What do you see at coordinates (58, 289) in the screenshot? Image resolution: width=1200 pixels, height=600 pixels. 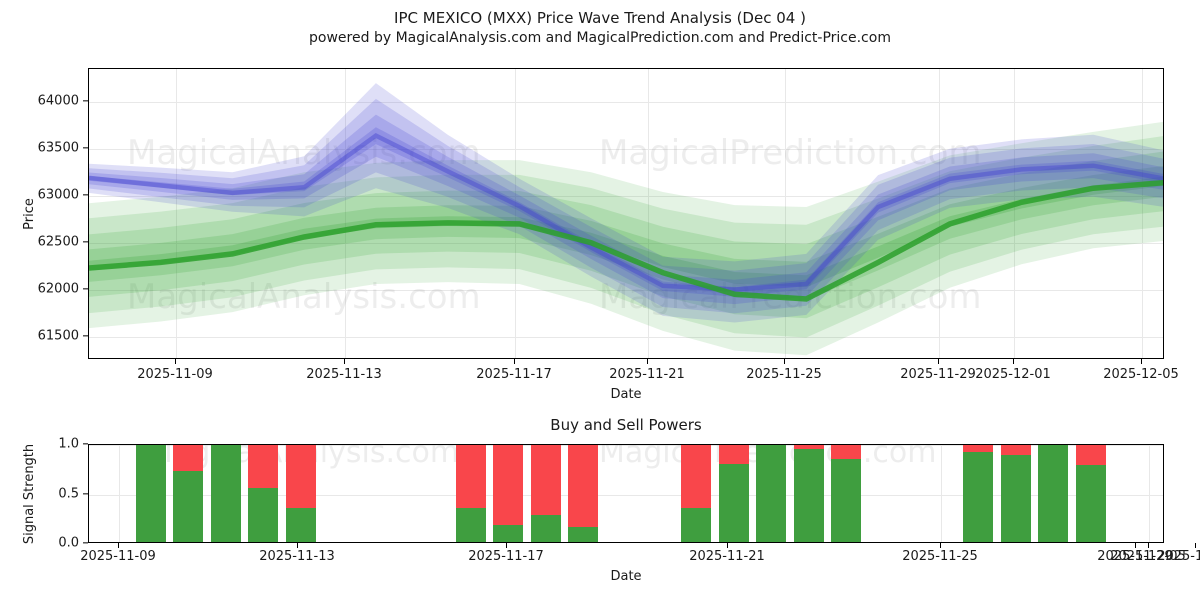 I see `y-tick-label: 62000` at bounding box center [58, 289].